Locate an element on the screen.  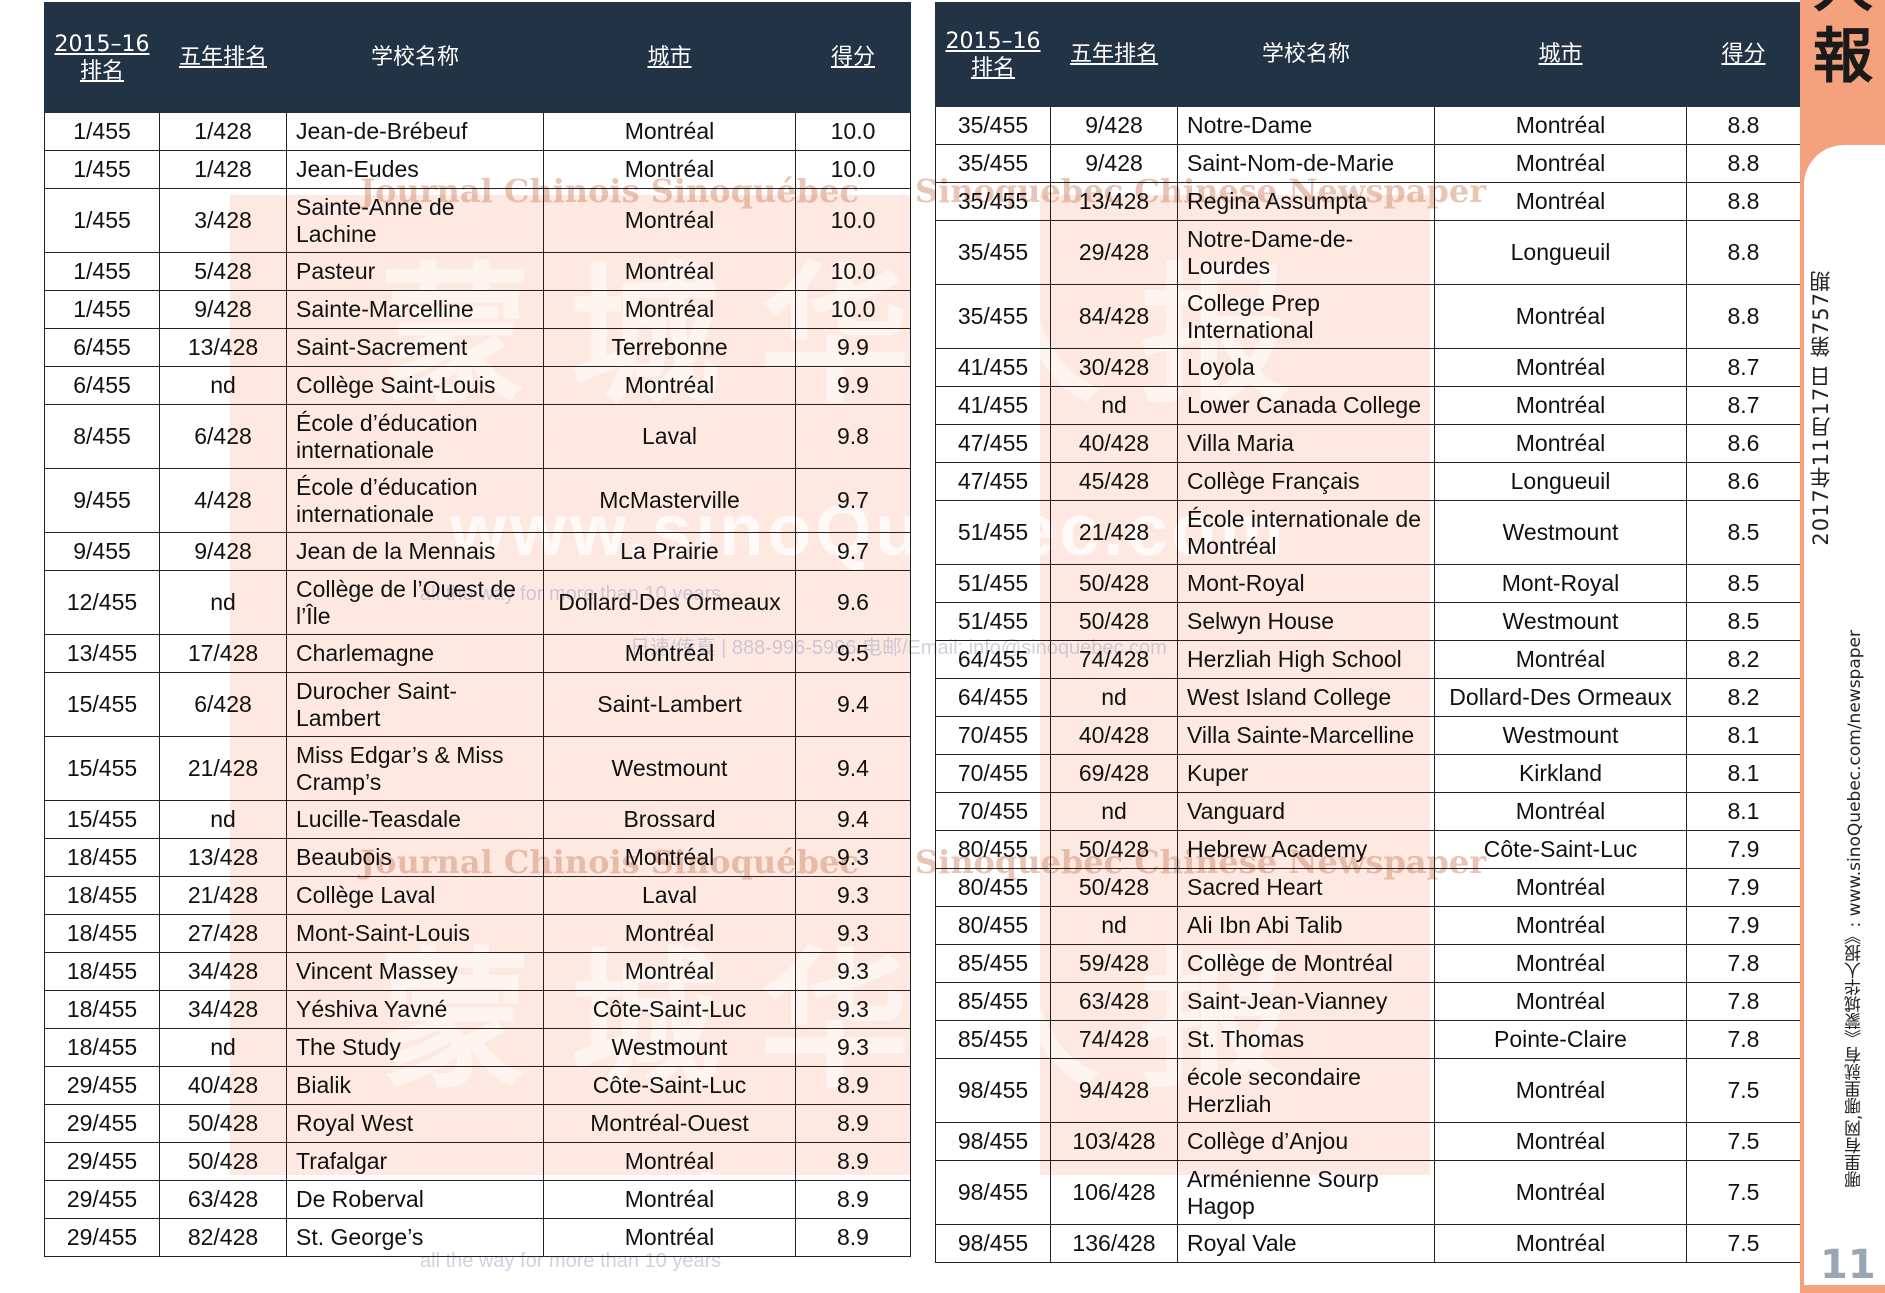
school-name-cell: Beaubois is located at coordinates (415, 857).